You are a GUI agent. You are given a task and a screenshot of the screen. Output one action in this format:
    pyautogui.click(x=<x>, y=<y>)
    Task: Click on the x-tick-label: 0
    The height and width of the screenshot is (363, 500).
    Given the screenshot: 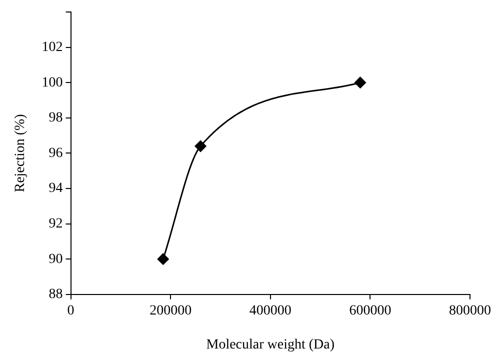 What is the action you would take?
    pyautogui.click(x=70, y=310)
    